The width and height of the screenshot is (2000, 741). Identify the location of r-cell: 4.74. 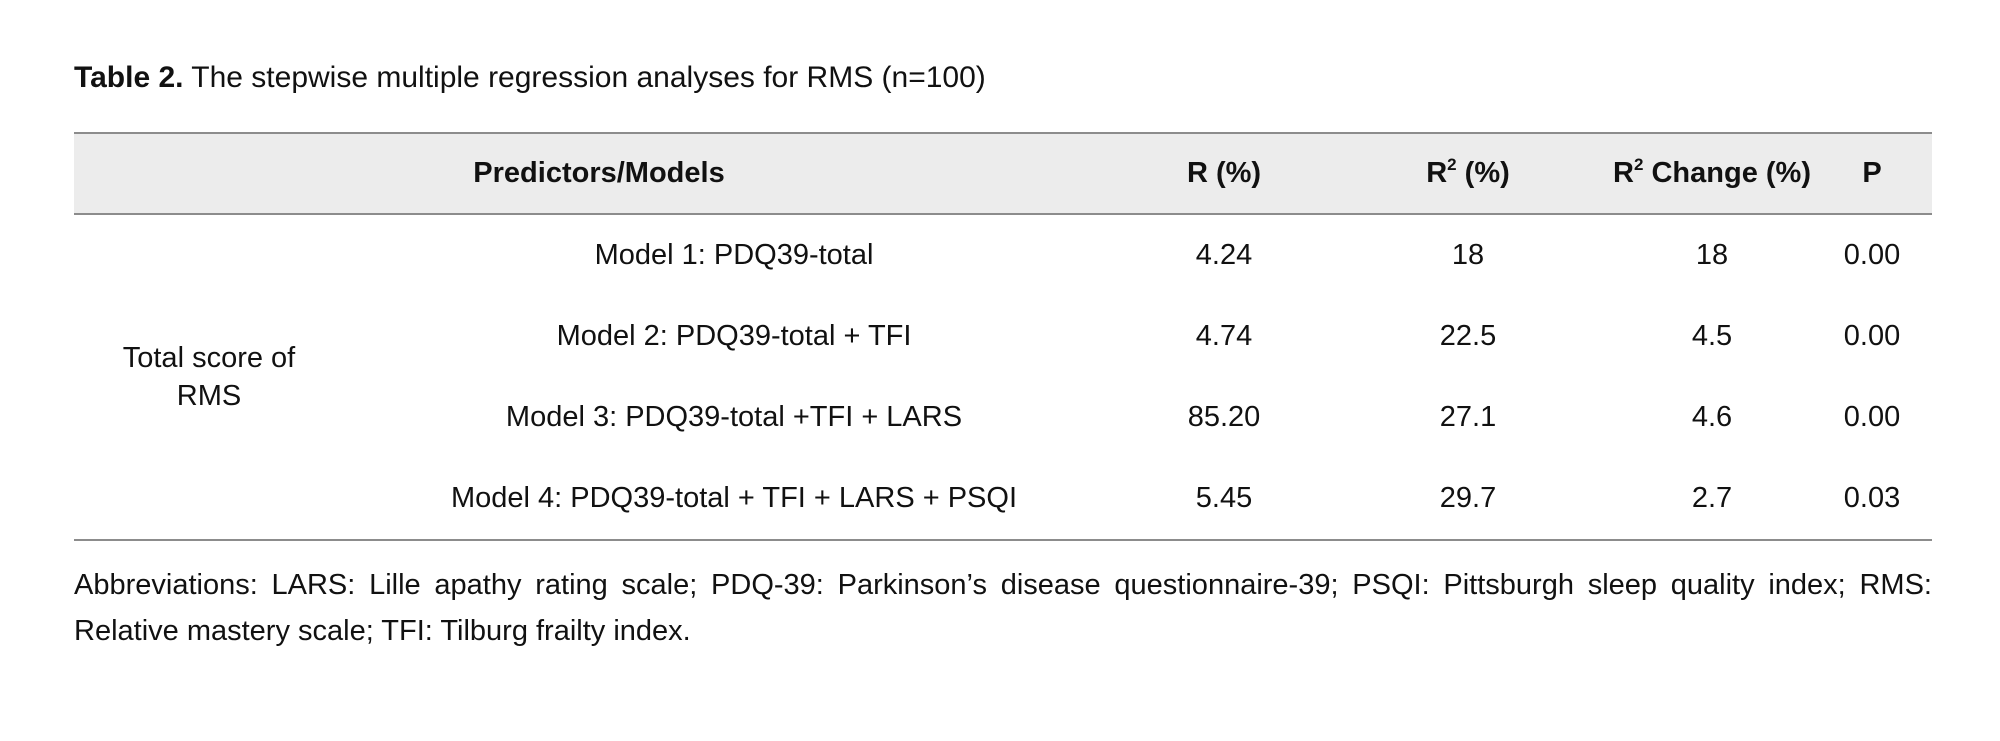
(1224, 336).